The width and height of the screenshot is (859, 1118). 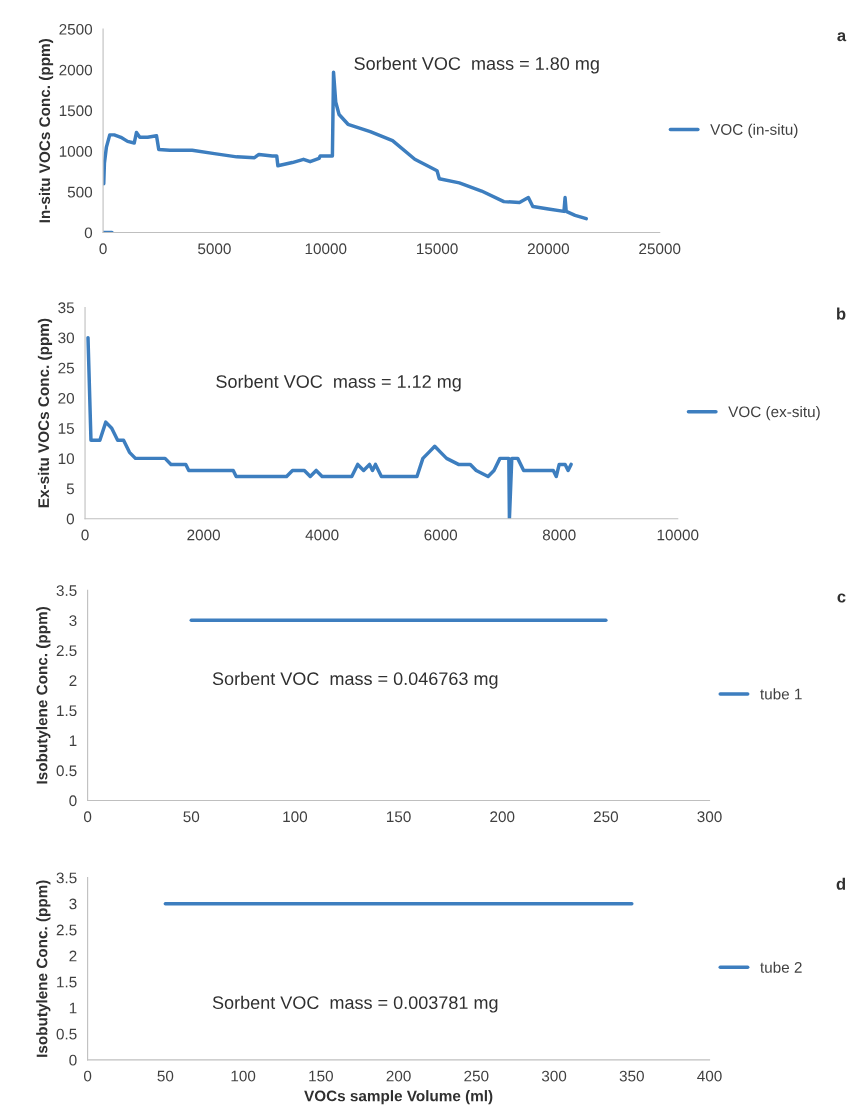 I want to click on y-tick-label: 5, so click(x=70, y=489).